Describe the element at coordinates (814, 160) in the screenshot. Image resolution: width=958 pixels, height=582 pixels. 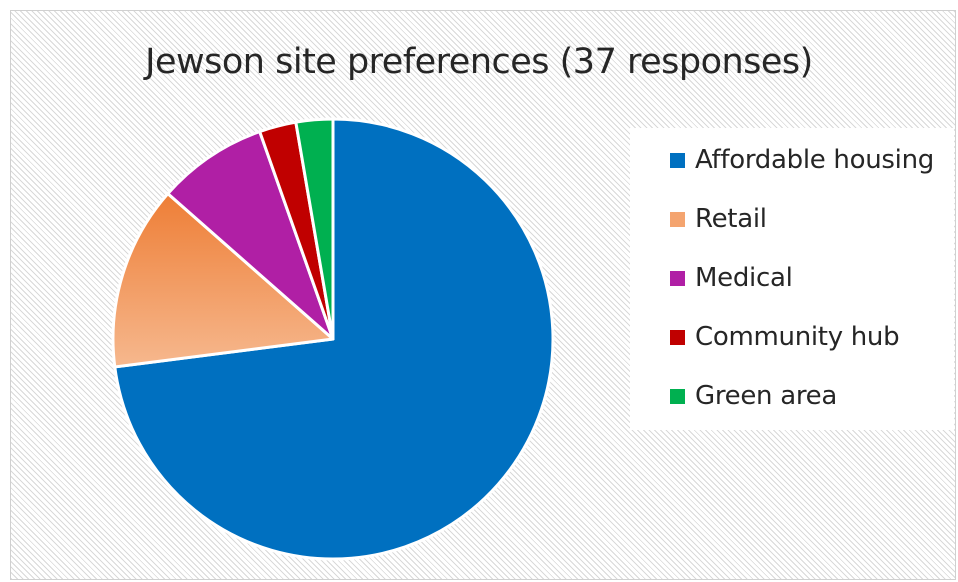
I see `legend-label: Affordable housing` at that location.